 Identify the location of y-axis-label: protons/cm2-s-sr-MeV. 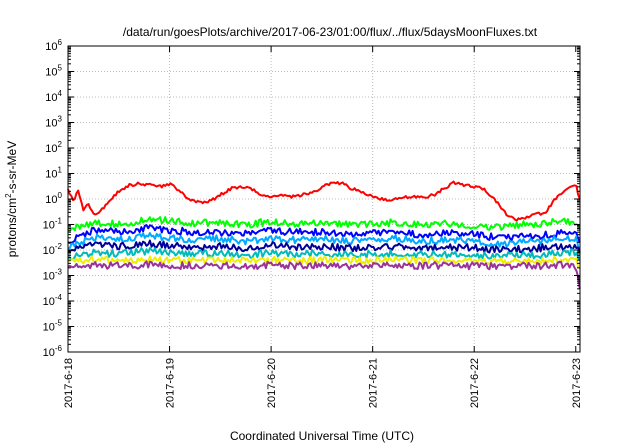
(11, 199).